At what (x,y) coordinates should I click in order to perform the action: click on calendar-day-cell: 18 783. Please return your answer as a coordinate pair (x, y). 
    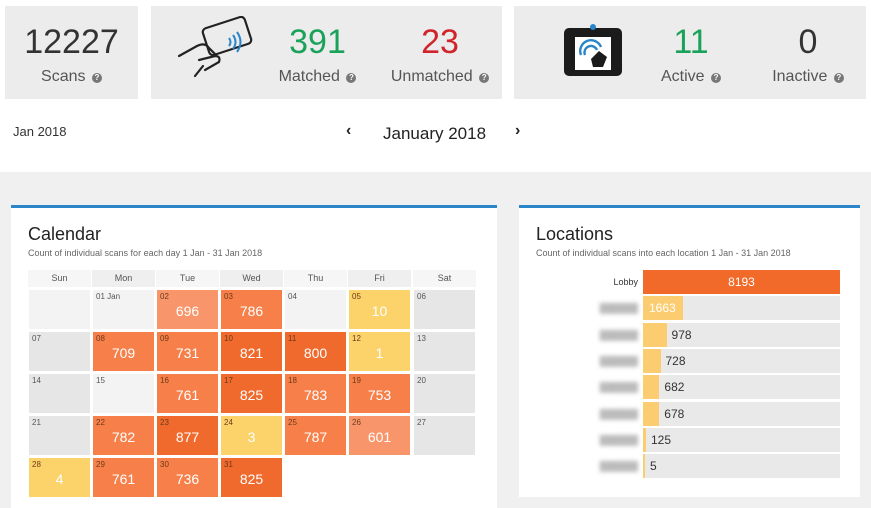
    Looking at the image, I should click on (315, 393).